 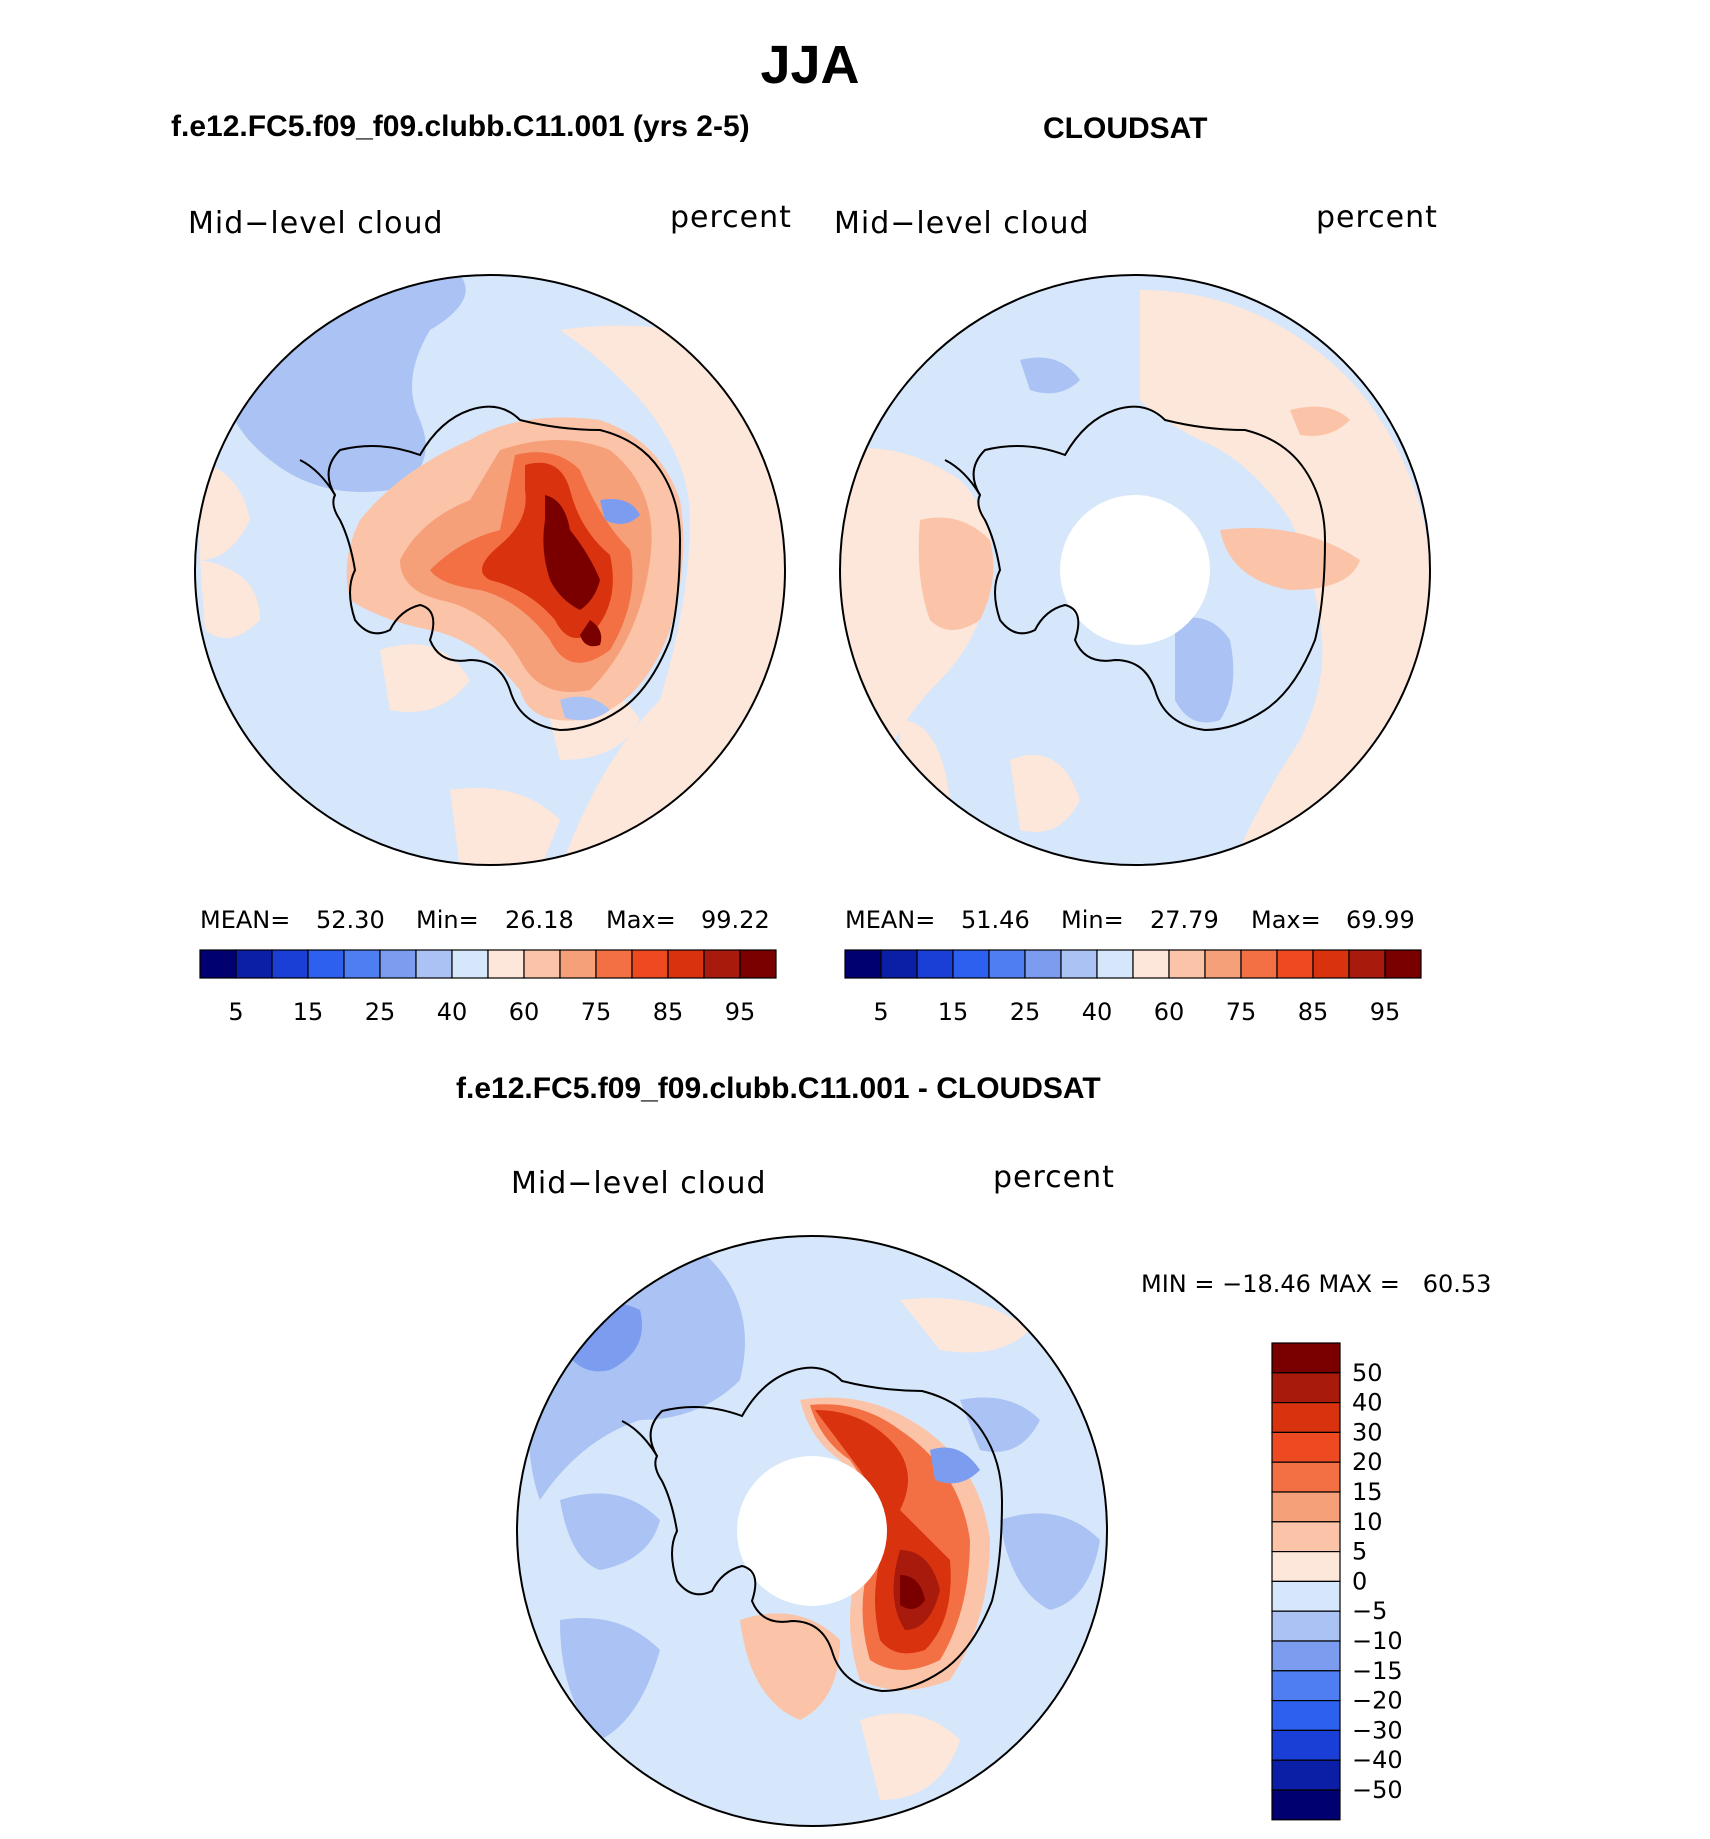 I want to click on panel-1-max-value: 99.22, so click(x=735, y=920).